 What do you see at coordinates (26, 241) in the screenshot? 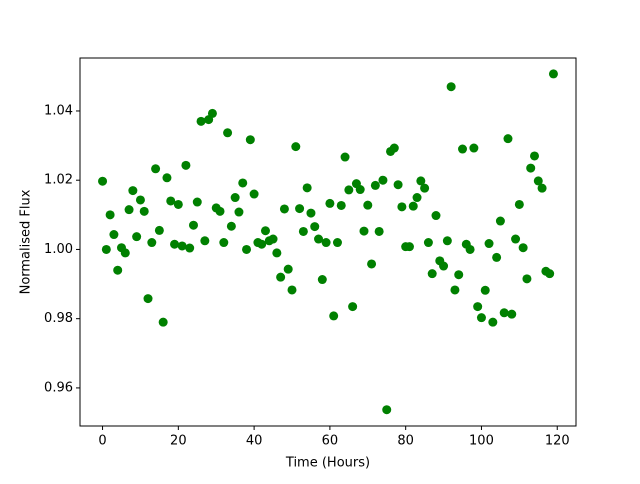
I see `y-axis-label: Normalised Flux` at bounding box center [26, 241].